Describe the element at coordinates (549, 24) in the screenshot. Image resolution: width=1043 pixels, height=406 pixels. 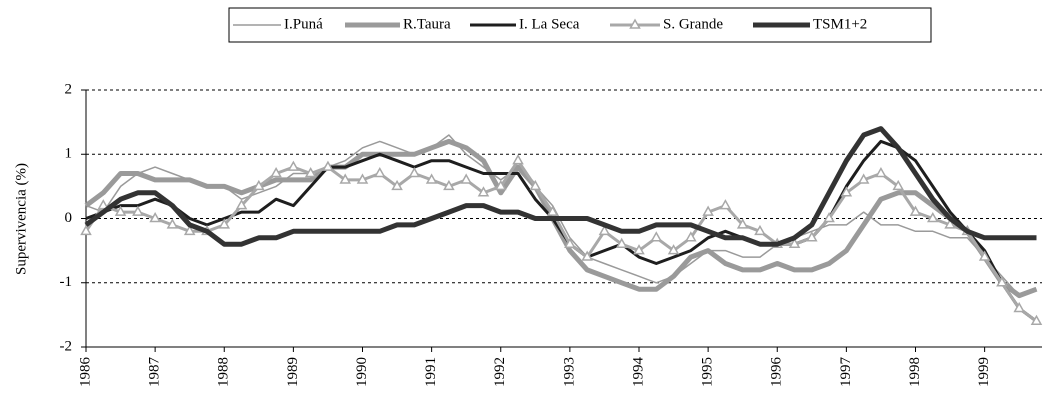
I see `legend-label: I. La Seca` at that location.